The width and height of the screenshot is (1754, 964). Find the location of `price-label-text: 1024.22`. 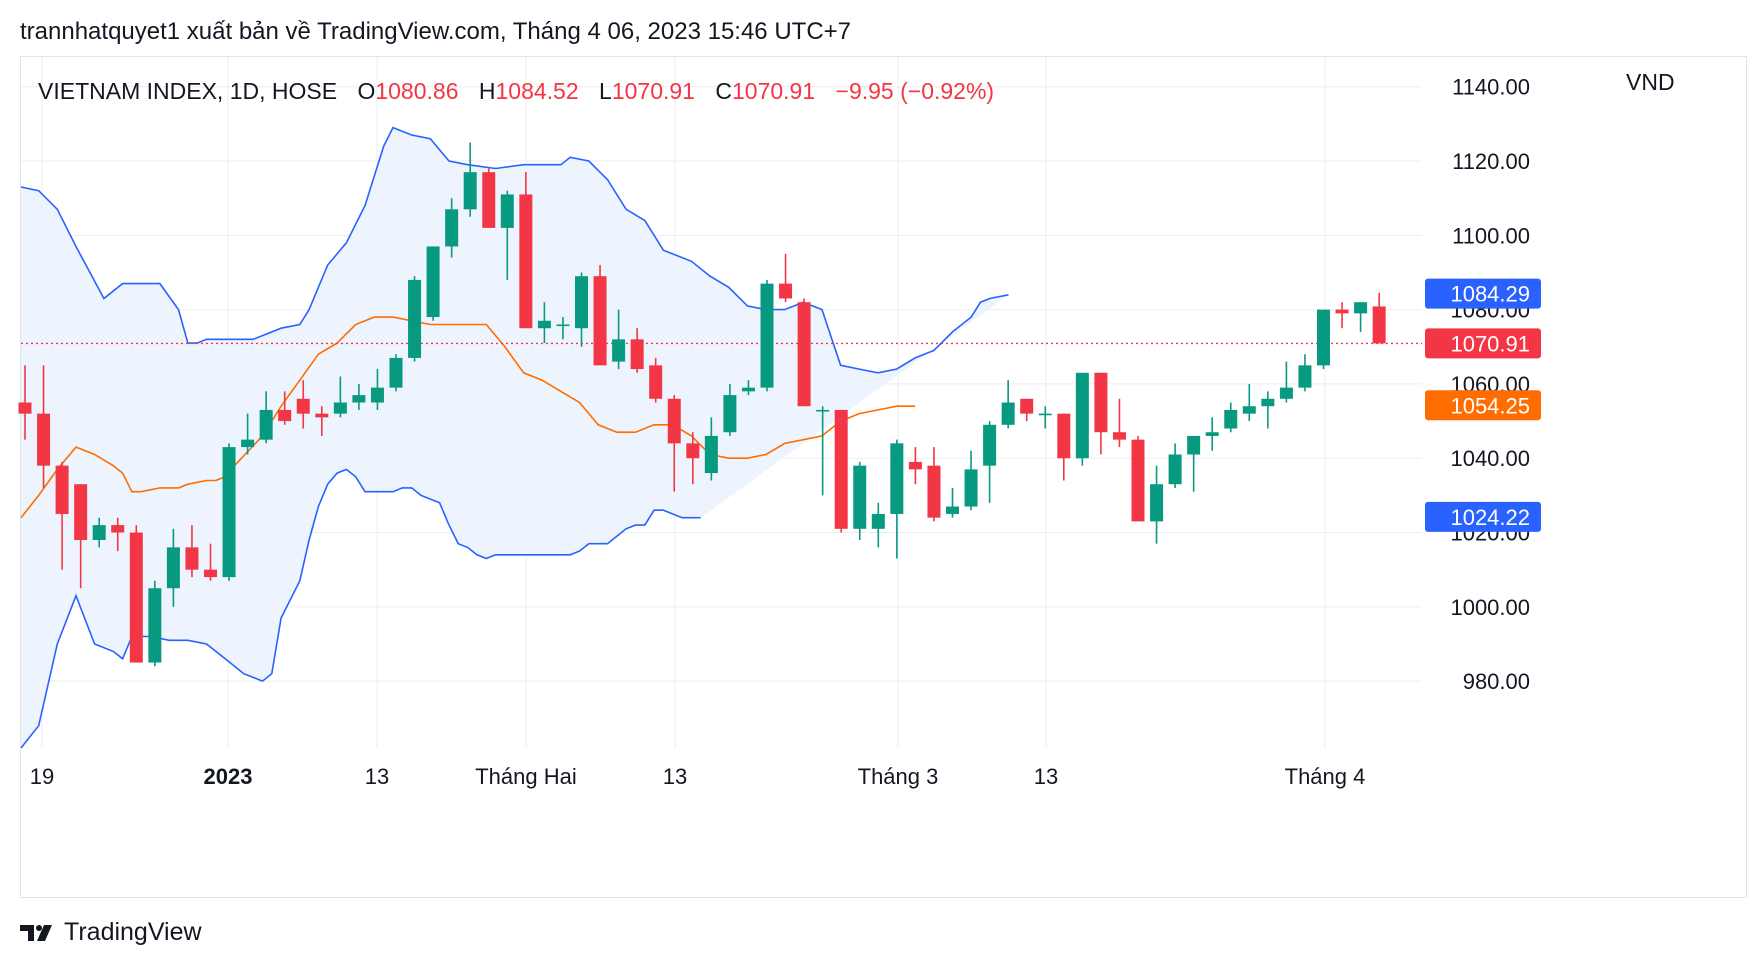

price-label-text: 1024.22 is located at coordinates (1490, 517).